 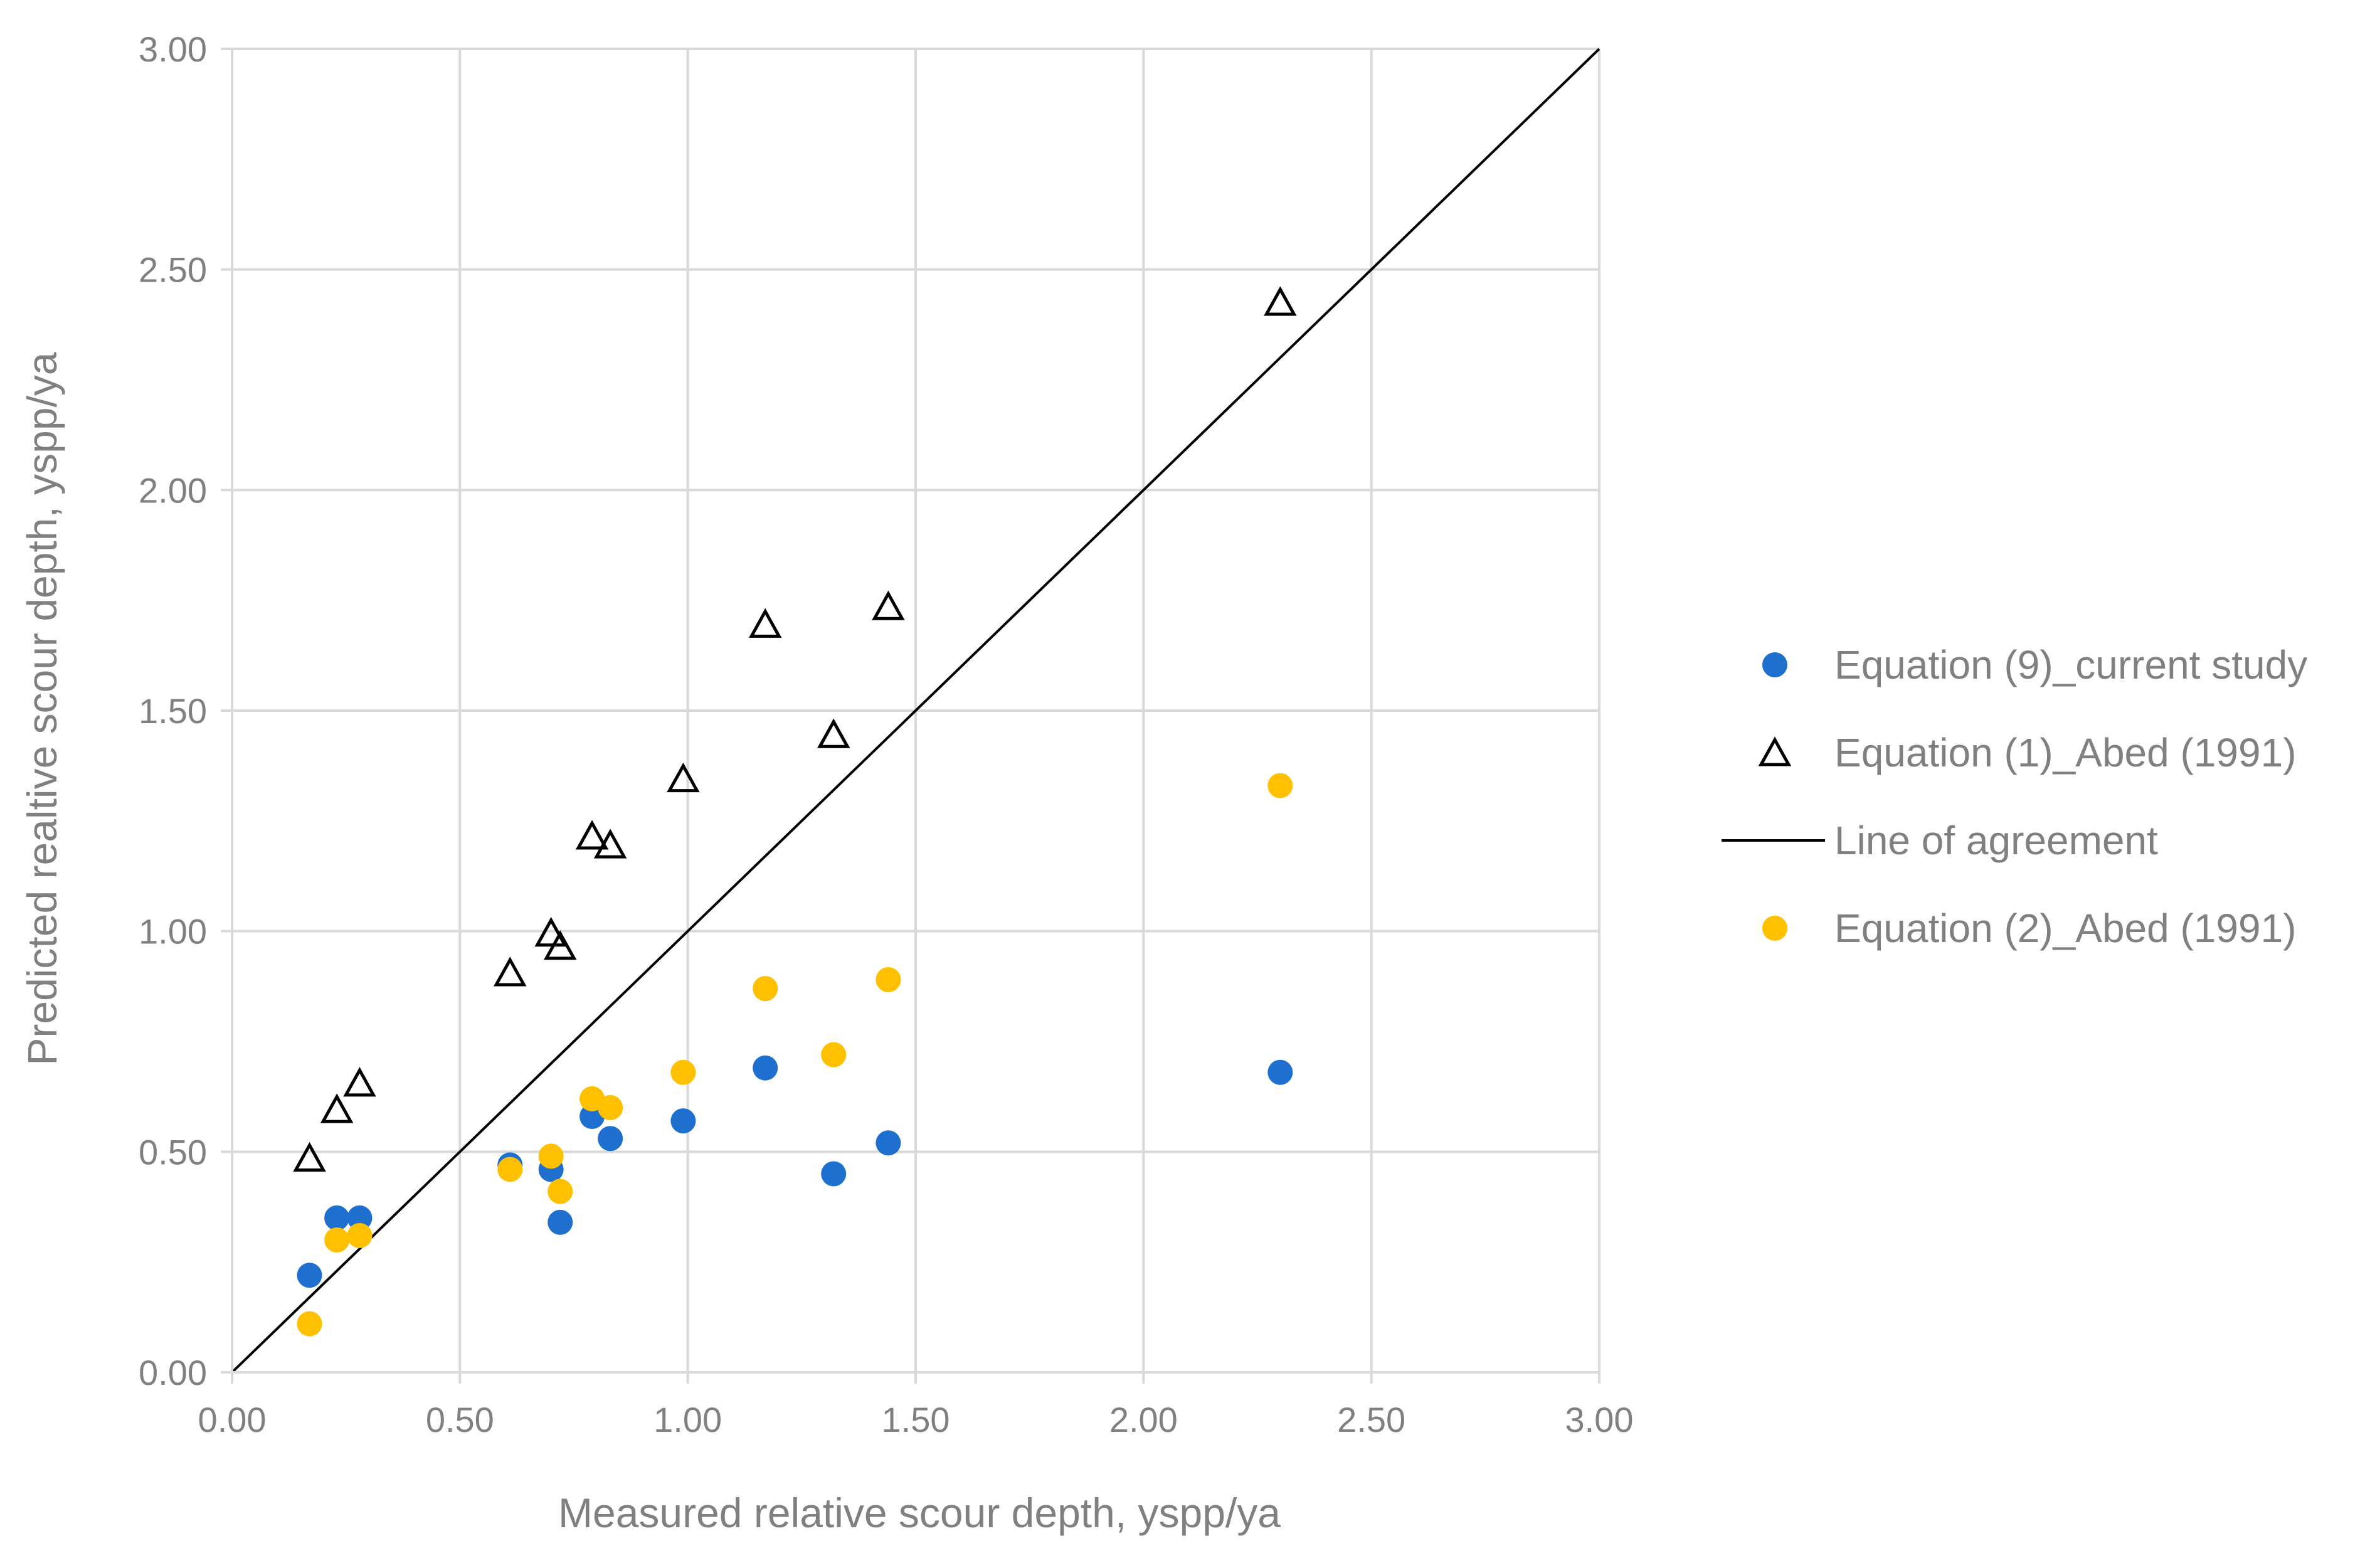 What do you see at coordinates (173, 931) in the screenshot?
I see `y-tick-label: 1.00` at bounding box center [173, 931].